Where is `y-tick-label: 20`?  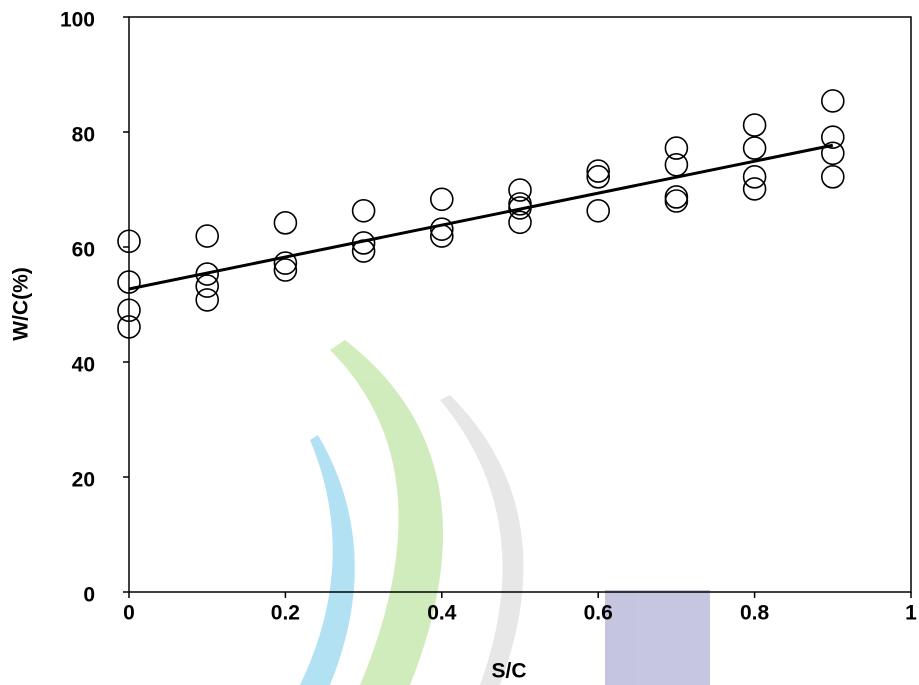 y-tick-label: 20 is located at coordinates (83, 480).